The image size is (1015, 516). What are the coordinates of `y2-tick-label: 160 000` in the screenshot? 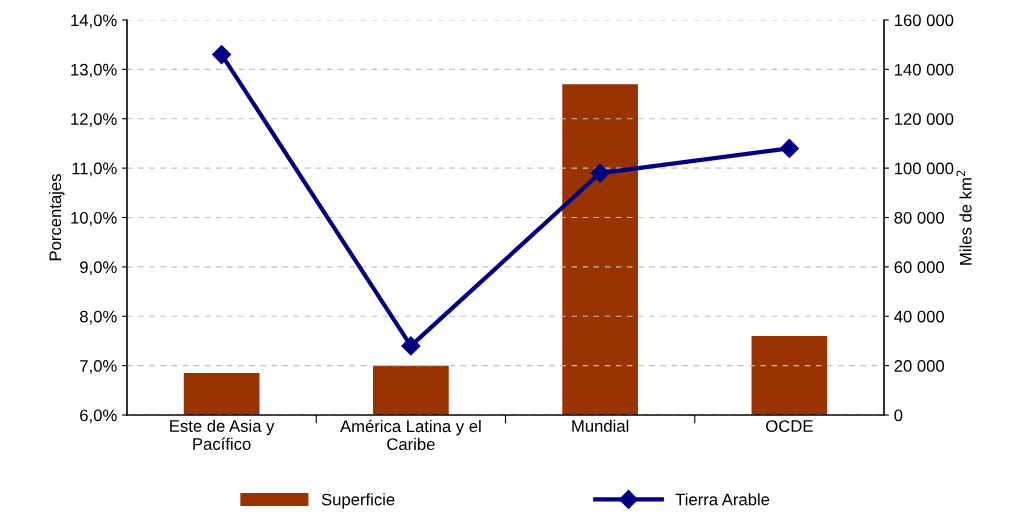 It's located at (924, 20).